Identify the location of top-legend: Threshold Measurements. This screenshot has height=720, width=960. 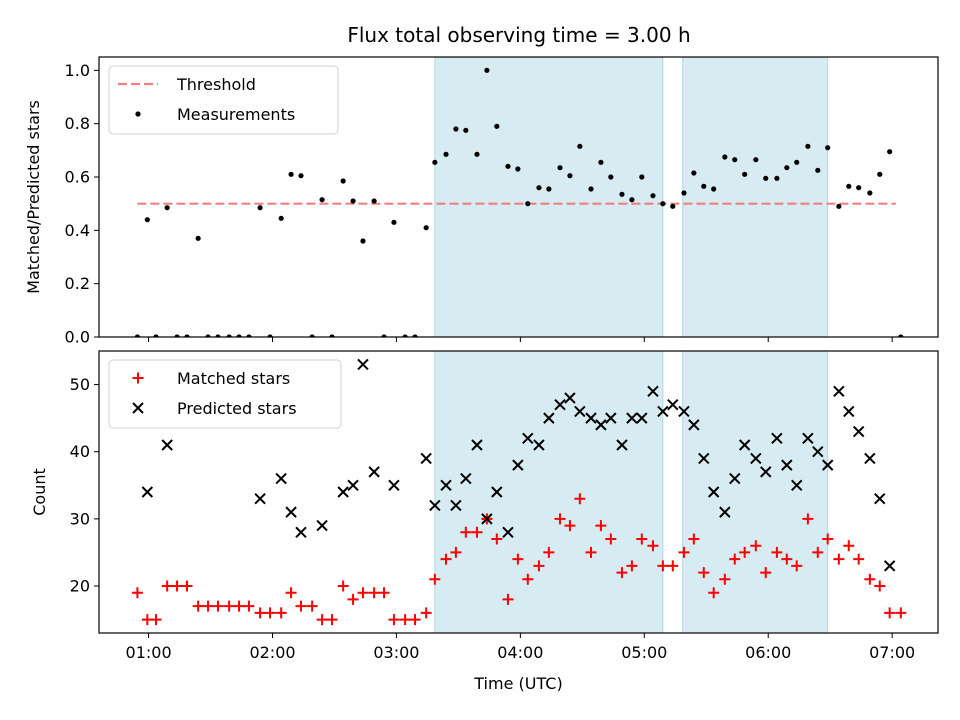
(223, 100).